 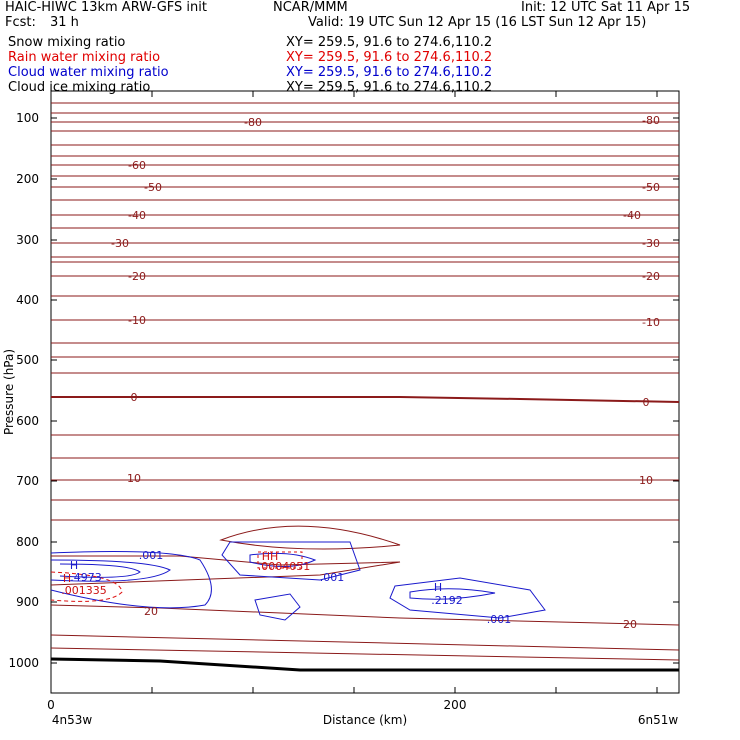 I want to click on y-axis-label: Pressure (hPa), so click(x=9, y=392).